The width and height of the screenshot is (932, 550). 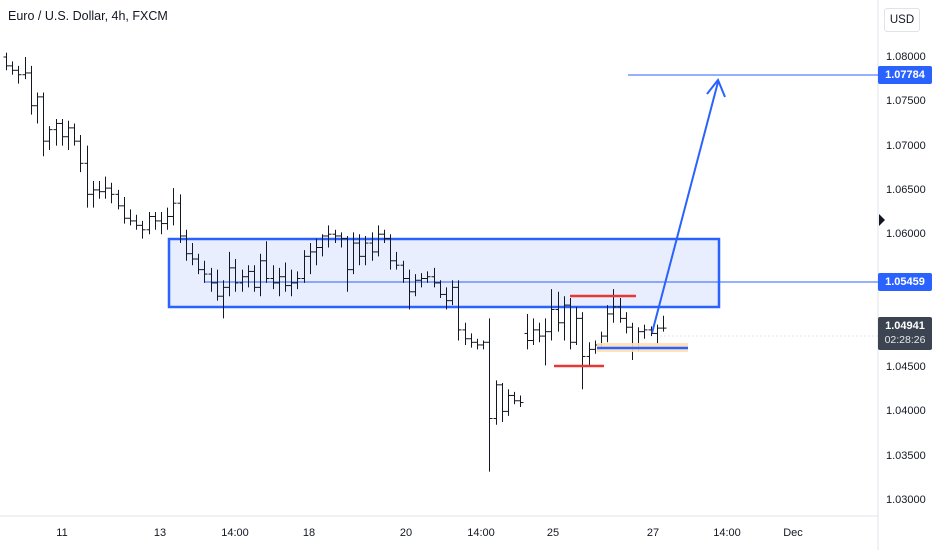 What do you see at coordinates (406, 533) in the screenshot?
I see `time-tick-label: 20` at bounding box center [406, 533].